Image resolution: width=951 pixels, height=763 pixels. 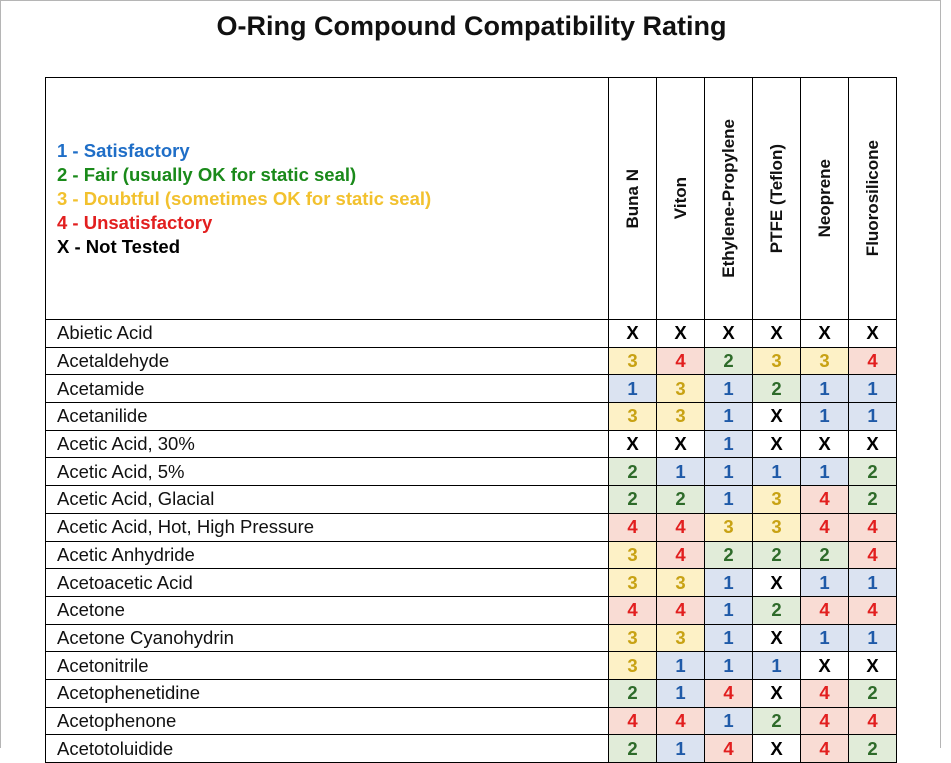 I want to click on chemical-name: Acetone Cyanohydrin, so click(x=327, y=638).